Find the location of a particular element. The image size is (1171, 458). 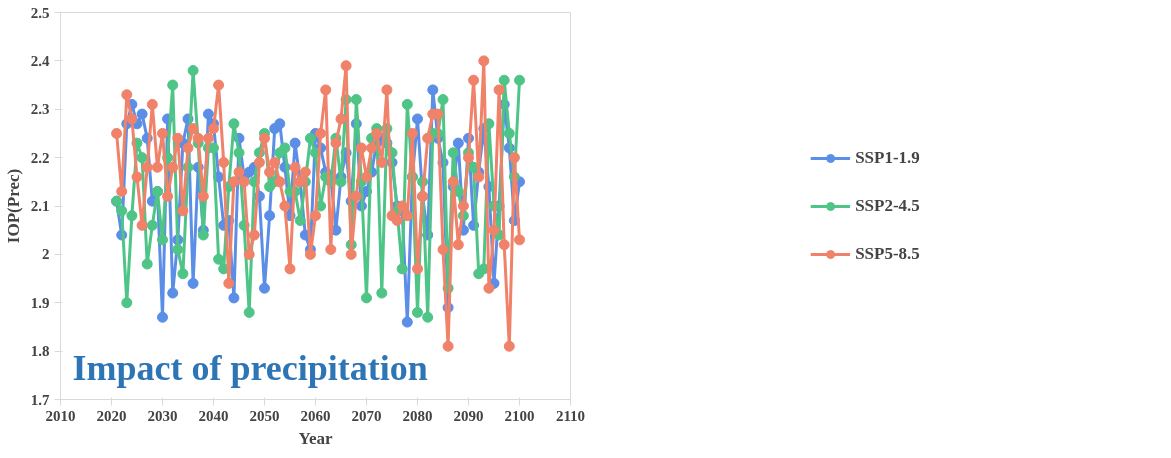

legend-label: SSP5-8.5 is located at coordinates (887, 253).